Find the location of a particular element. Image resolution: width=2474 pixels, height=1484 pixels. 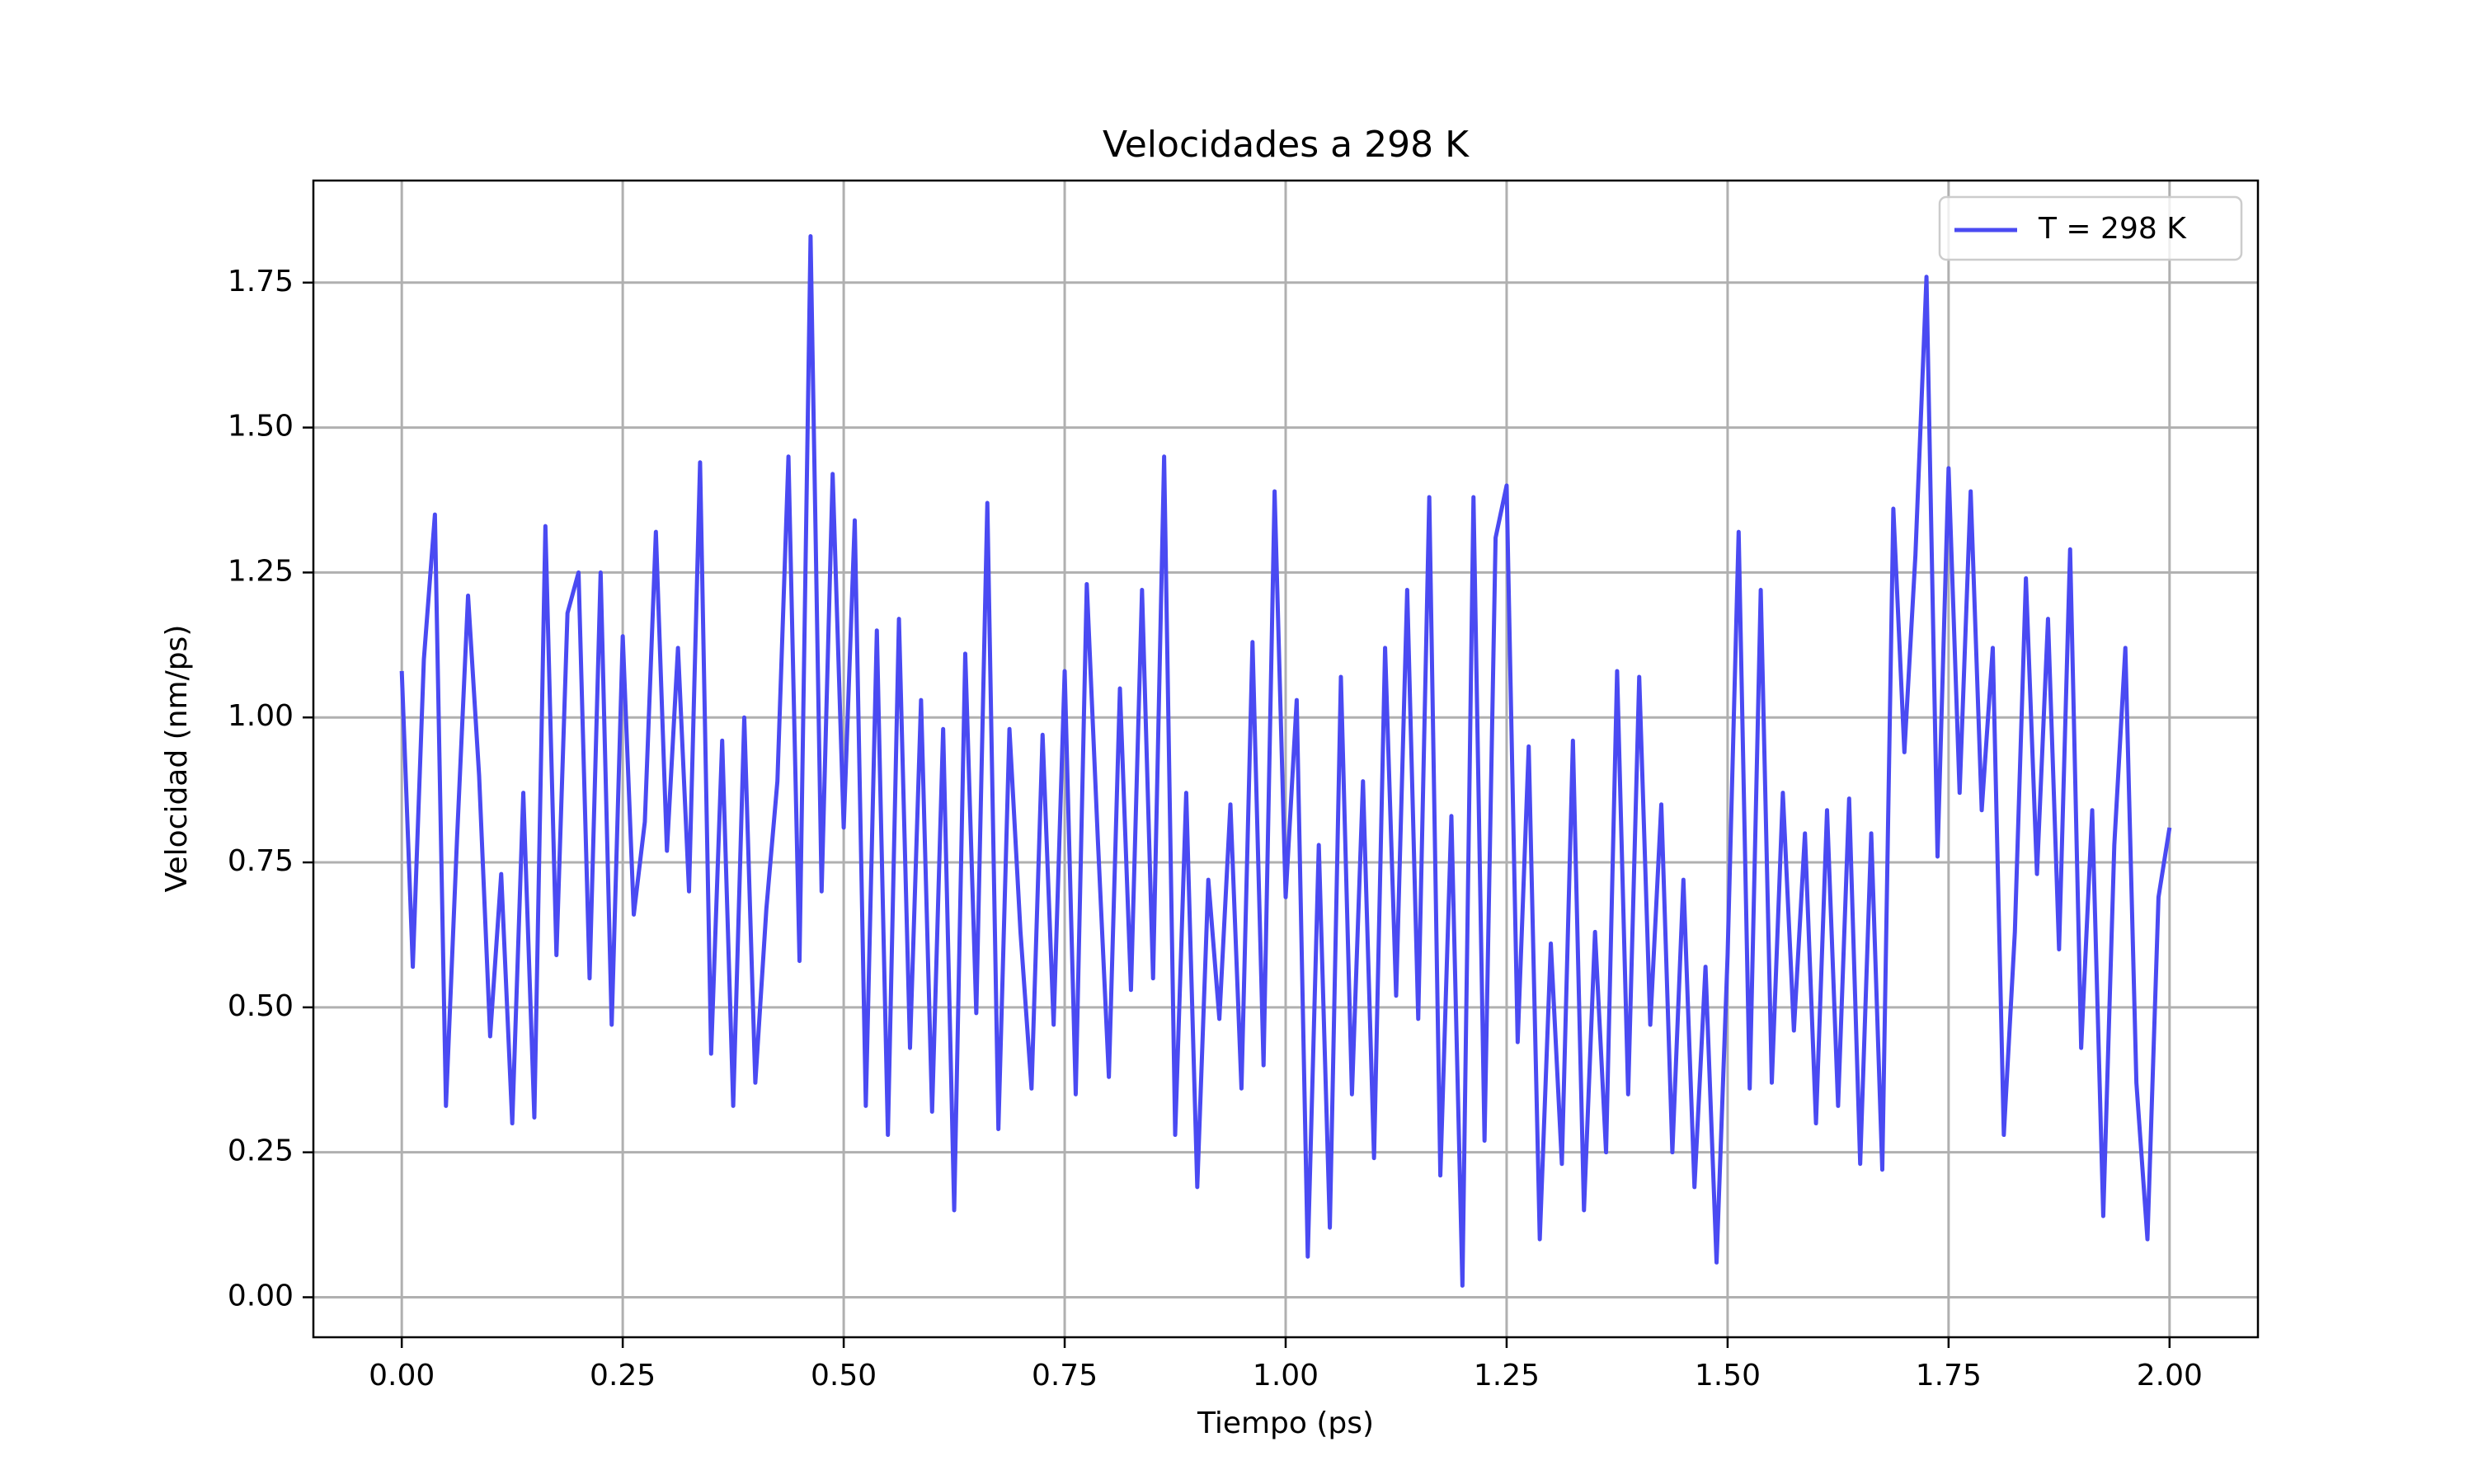

y-tick-label: 0.50 is located at coordinates (261, 1006).